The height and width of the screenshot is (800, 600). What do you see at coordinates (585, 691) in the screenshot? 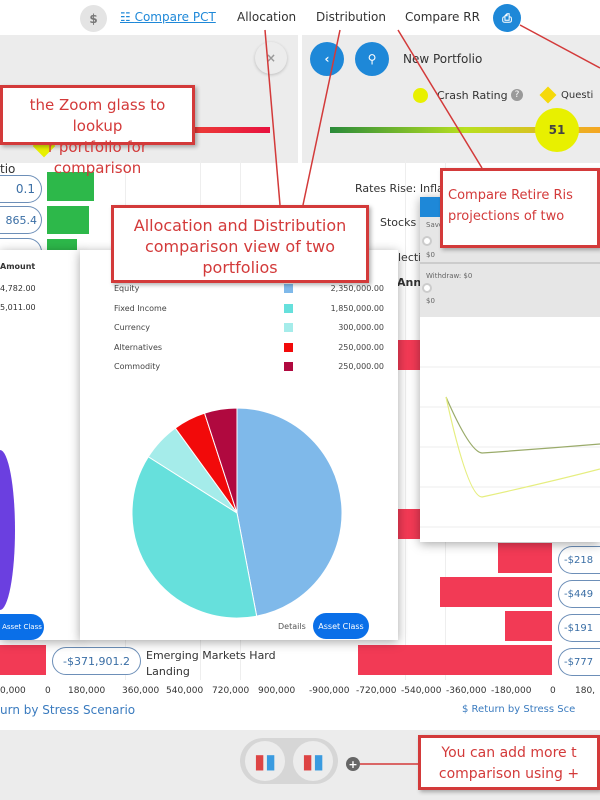
I see `axis-tick: 180,` at bounding box center [585, 691].